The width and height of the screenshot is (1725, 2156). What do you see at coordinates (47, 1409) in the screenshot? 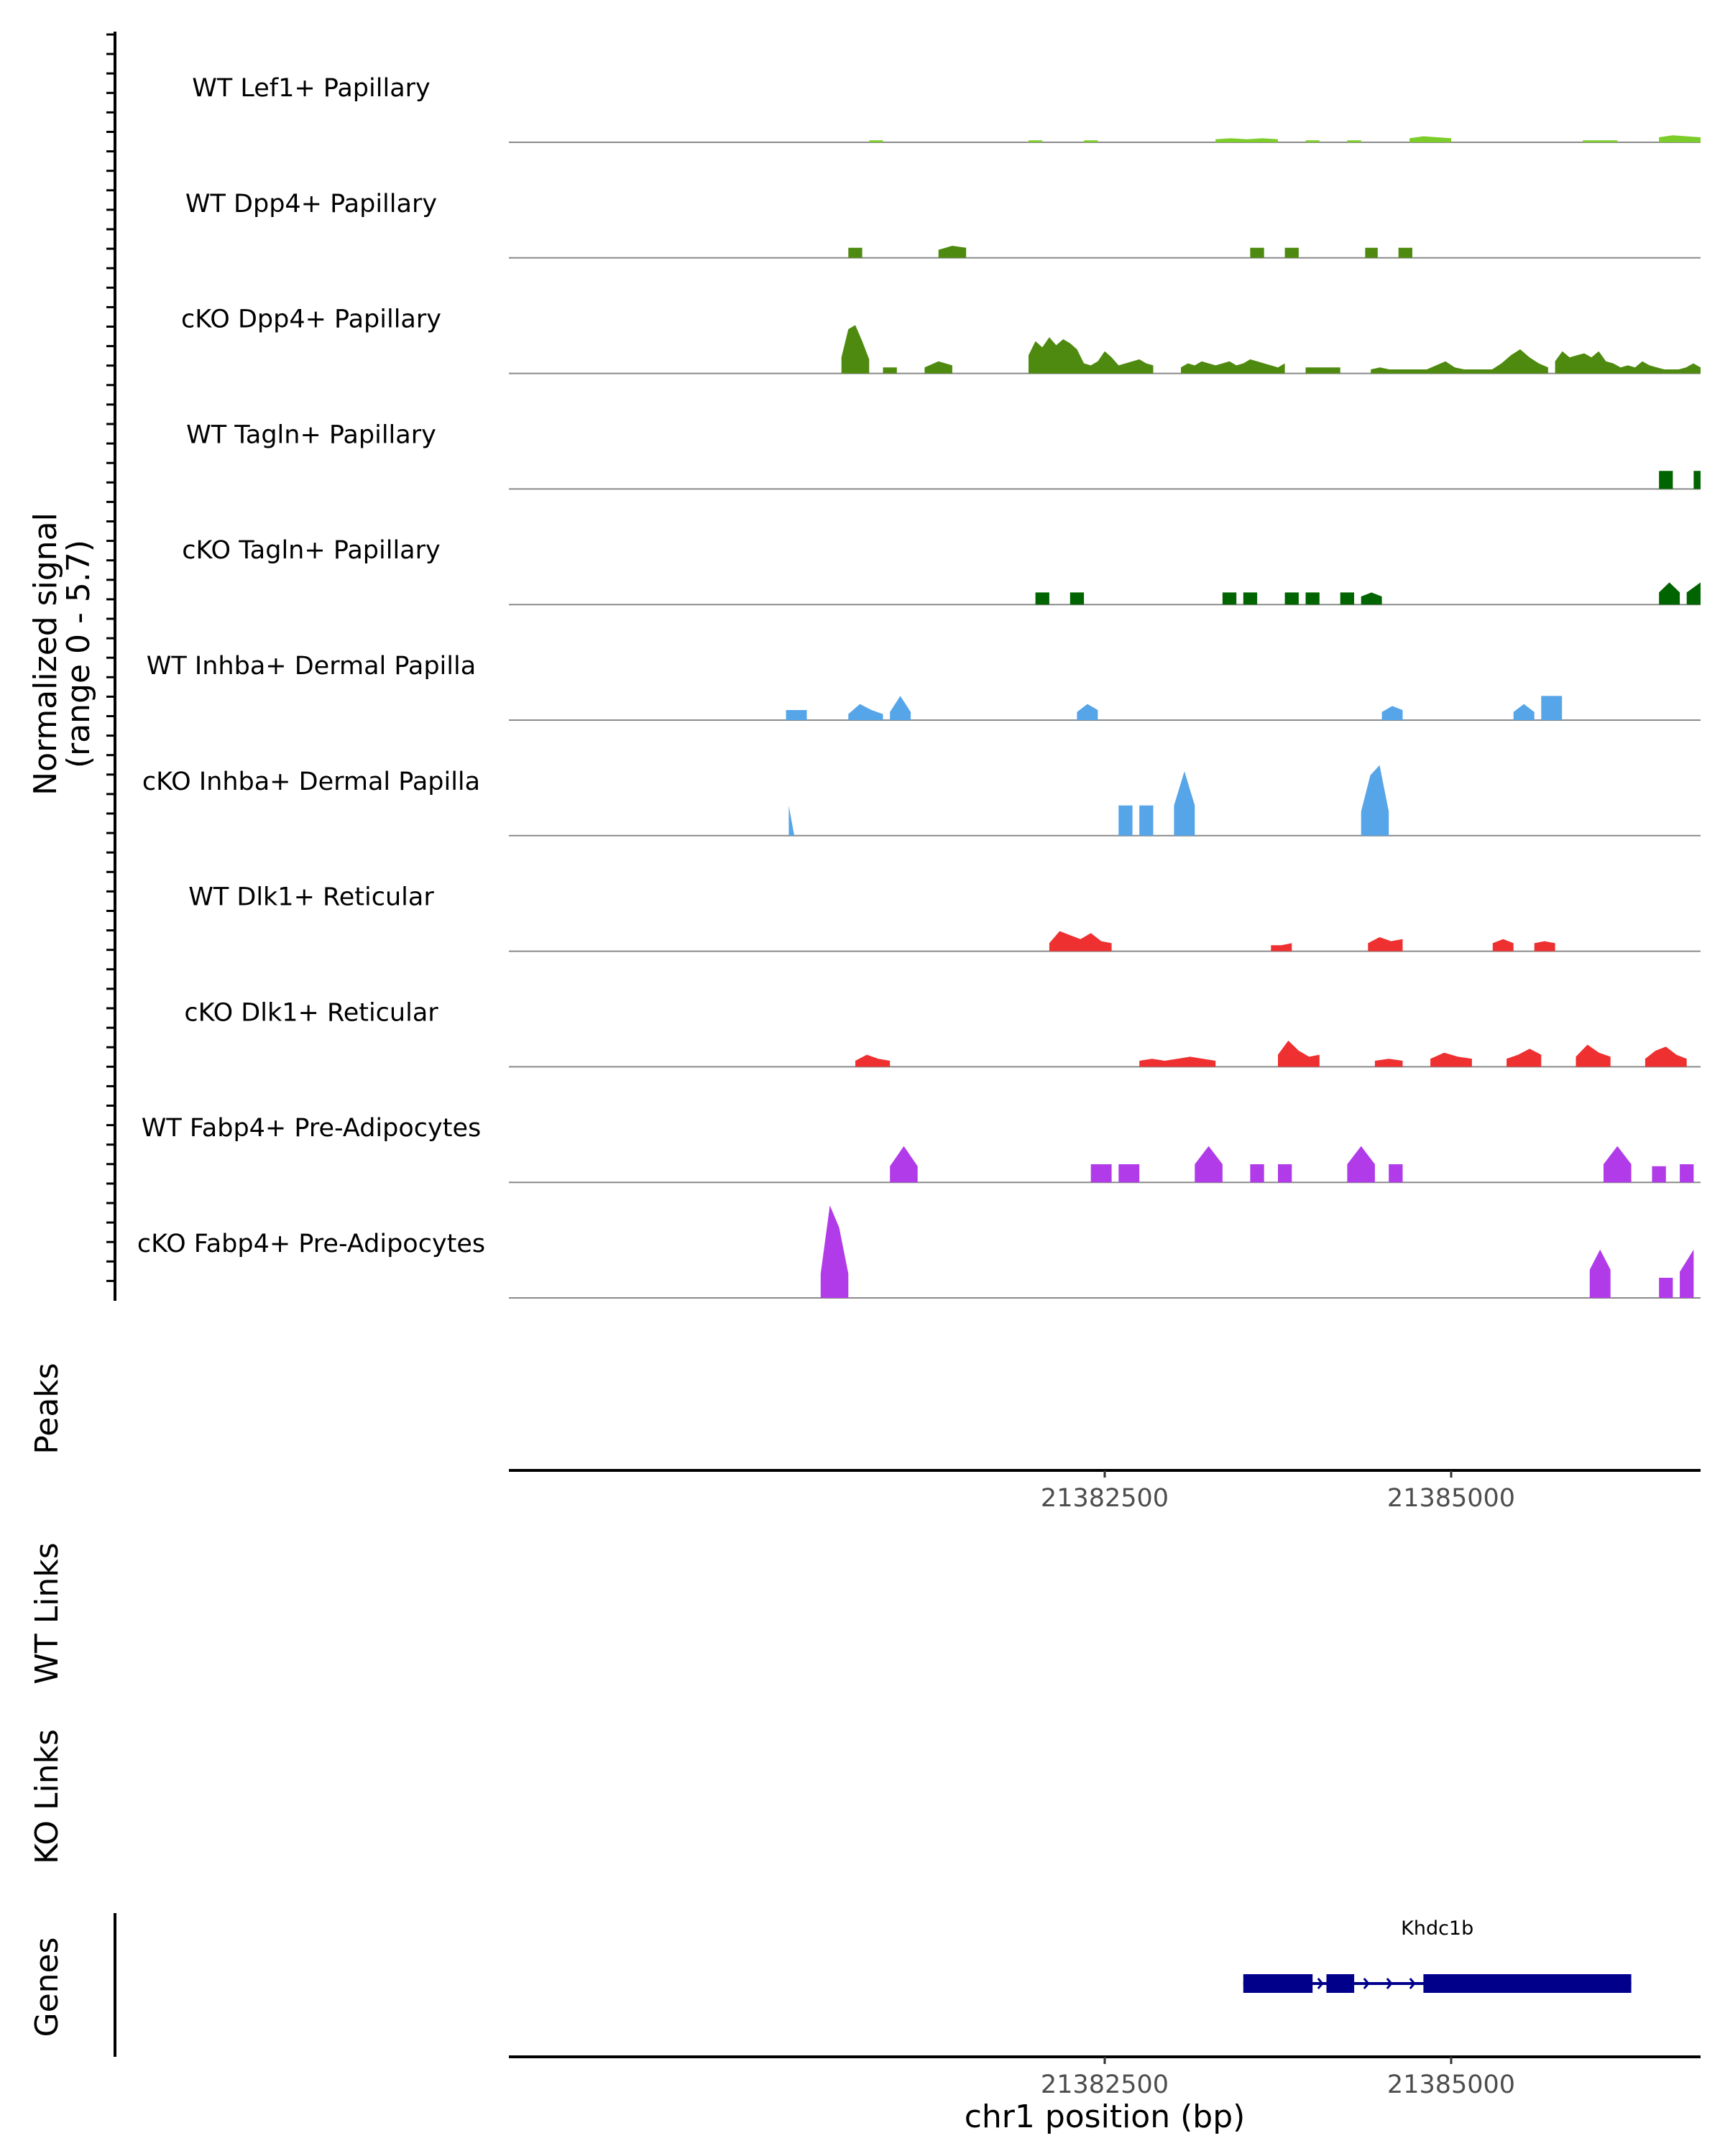
I see `peaks-panel-label: Peaks` at bounding box center [47, 1409].